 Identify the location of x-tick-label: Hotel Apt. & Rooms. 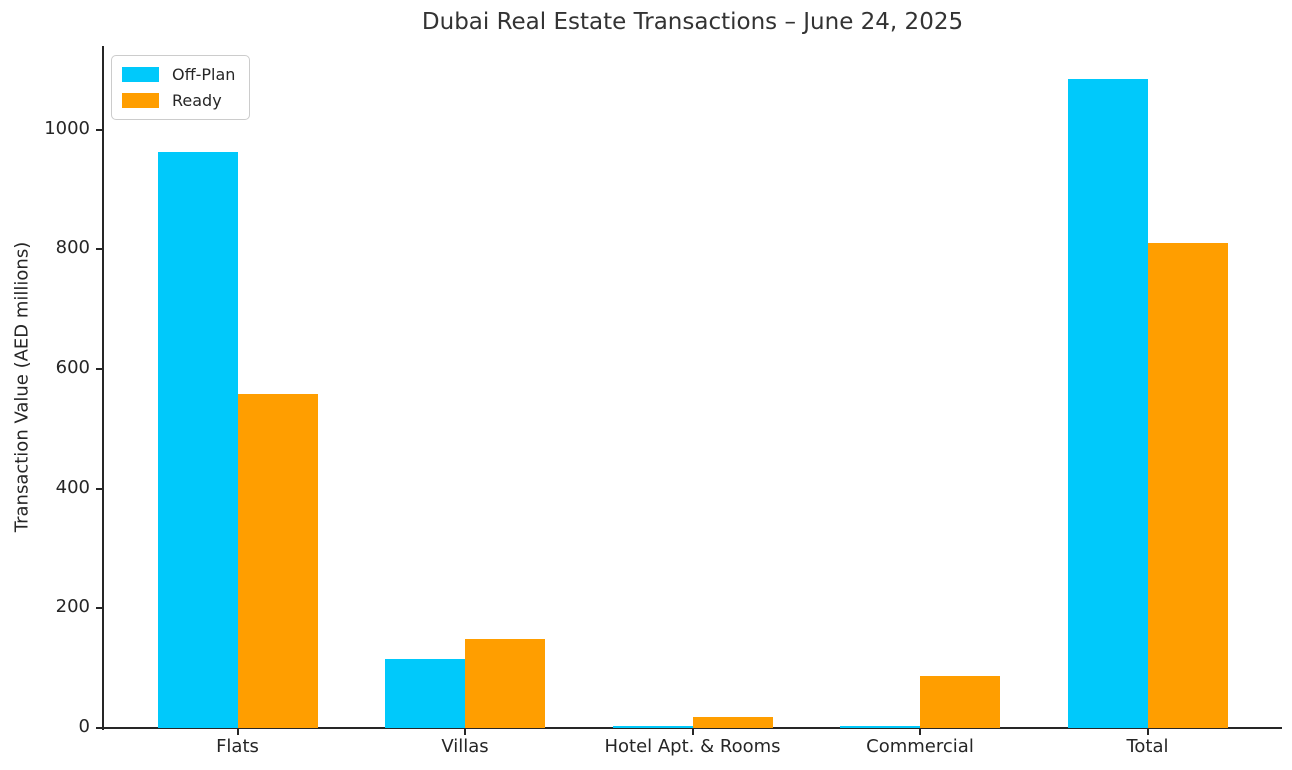
(692, 746).